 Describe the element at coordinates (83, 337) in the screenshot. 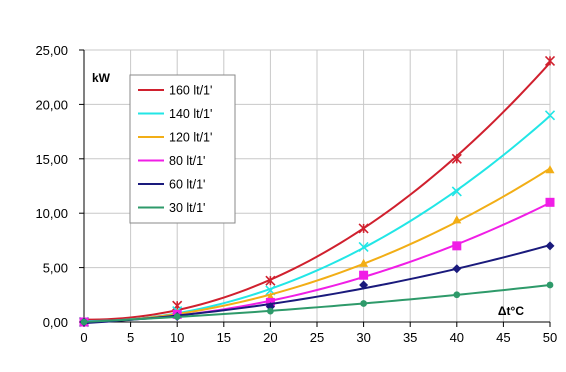

I see `x-tick-label: 0` at that location.